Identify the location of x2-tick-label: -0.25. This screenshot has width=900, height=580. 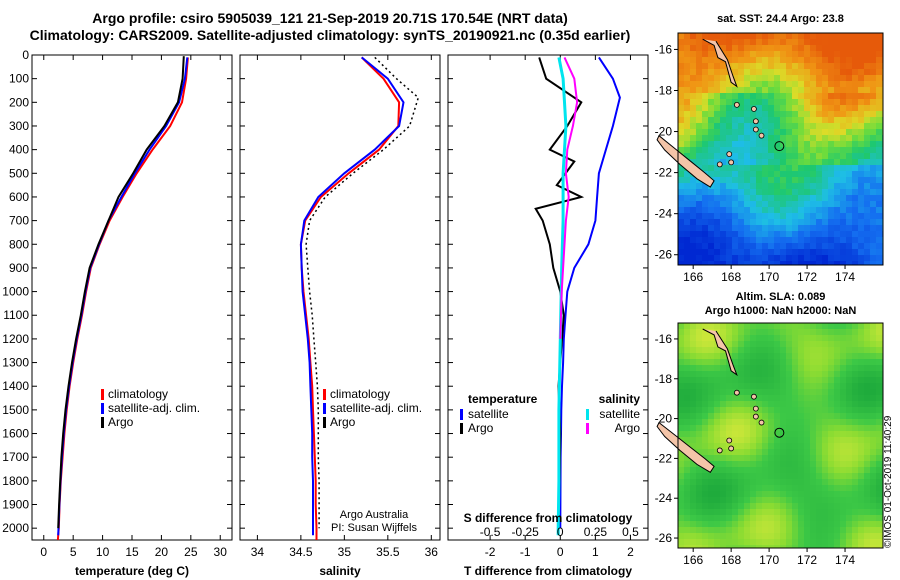
(526, 532).